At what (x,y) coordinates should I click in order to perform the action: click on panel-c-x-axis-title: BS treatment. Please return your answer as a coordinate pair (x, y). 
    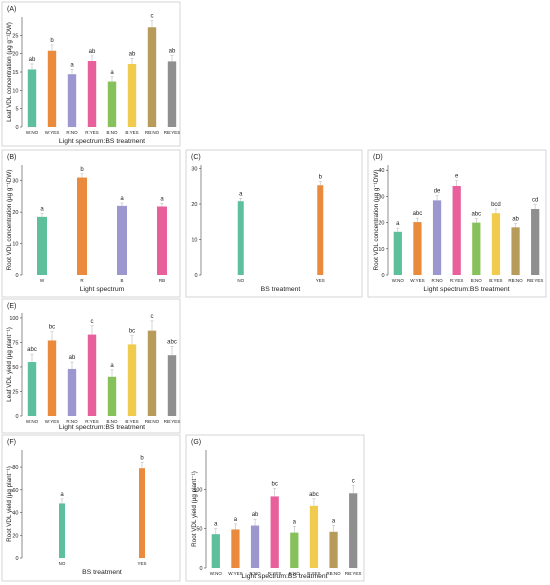
    Looking at the image, I should click on (281, 289).